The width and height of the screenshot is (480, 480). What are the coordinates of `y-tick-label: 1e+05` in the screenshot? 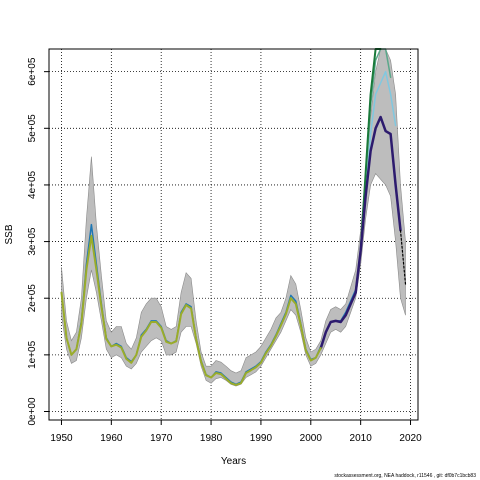 It's located at (32, 354).